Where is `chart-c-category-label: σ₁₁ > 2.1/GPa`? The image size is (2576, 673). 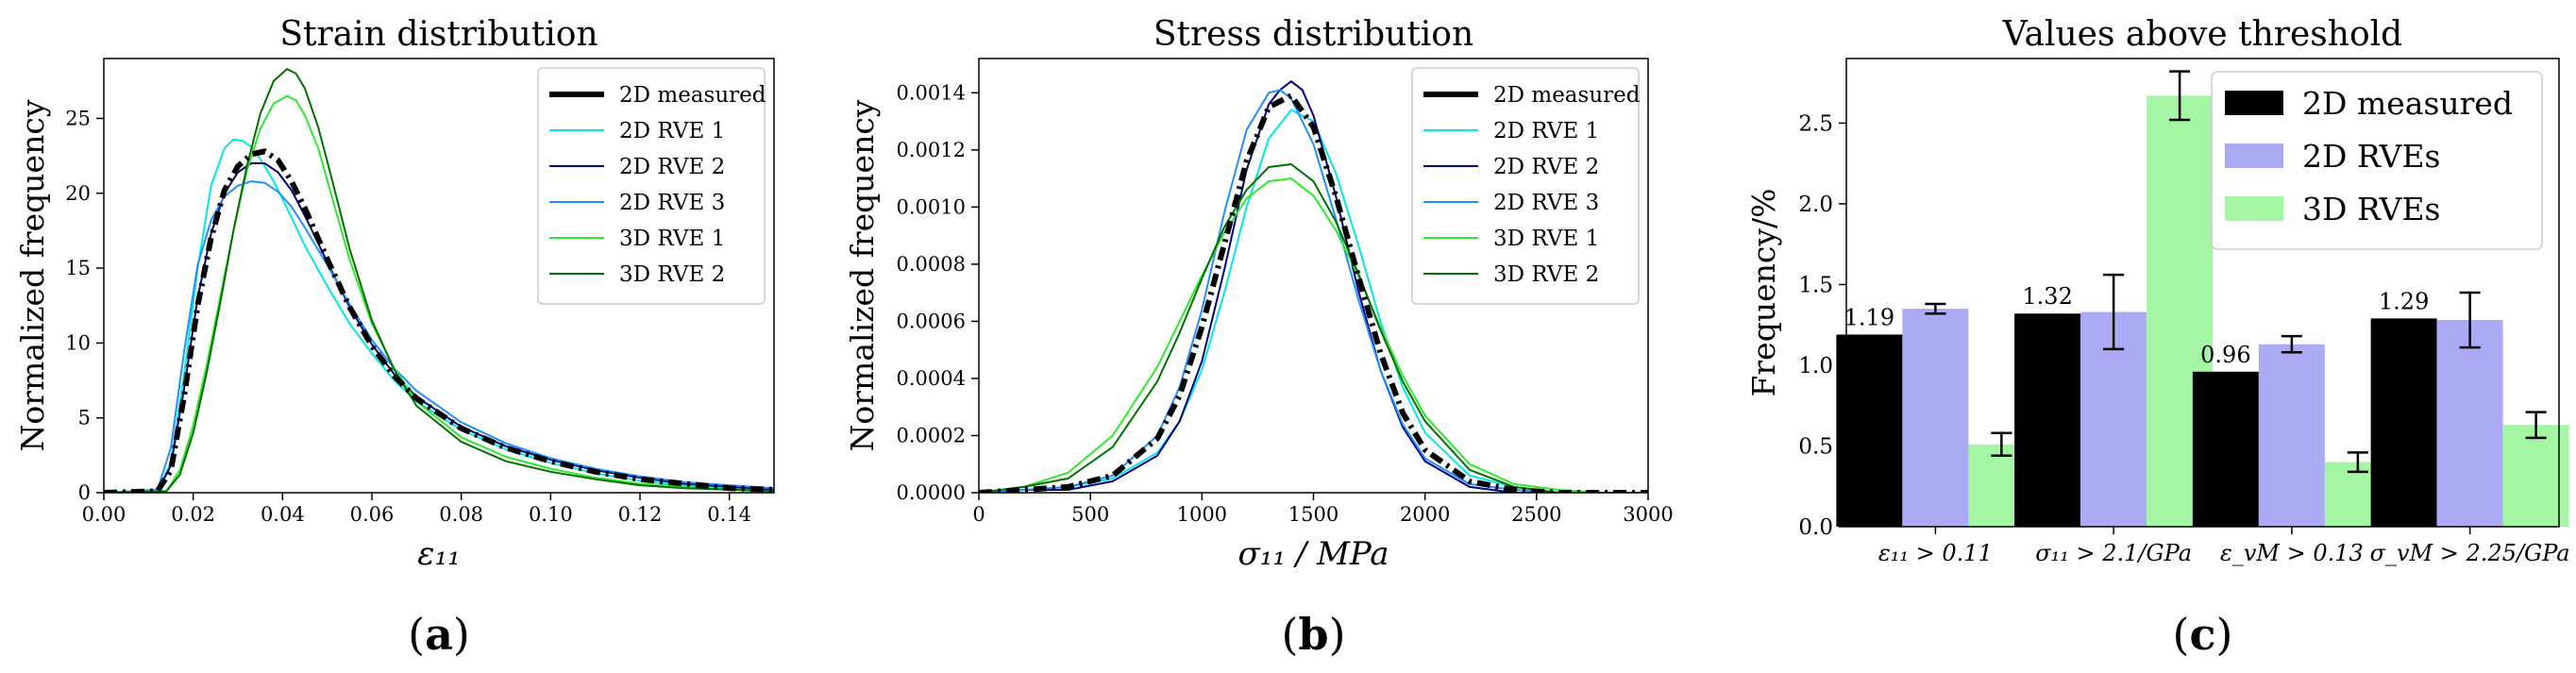 chart-c-category-label: σ₁₁ > 2.1/GPa is located at coordinates (2113, 553).